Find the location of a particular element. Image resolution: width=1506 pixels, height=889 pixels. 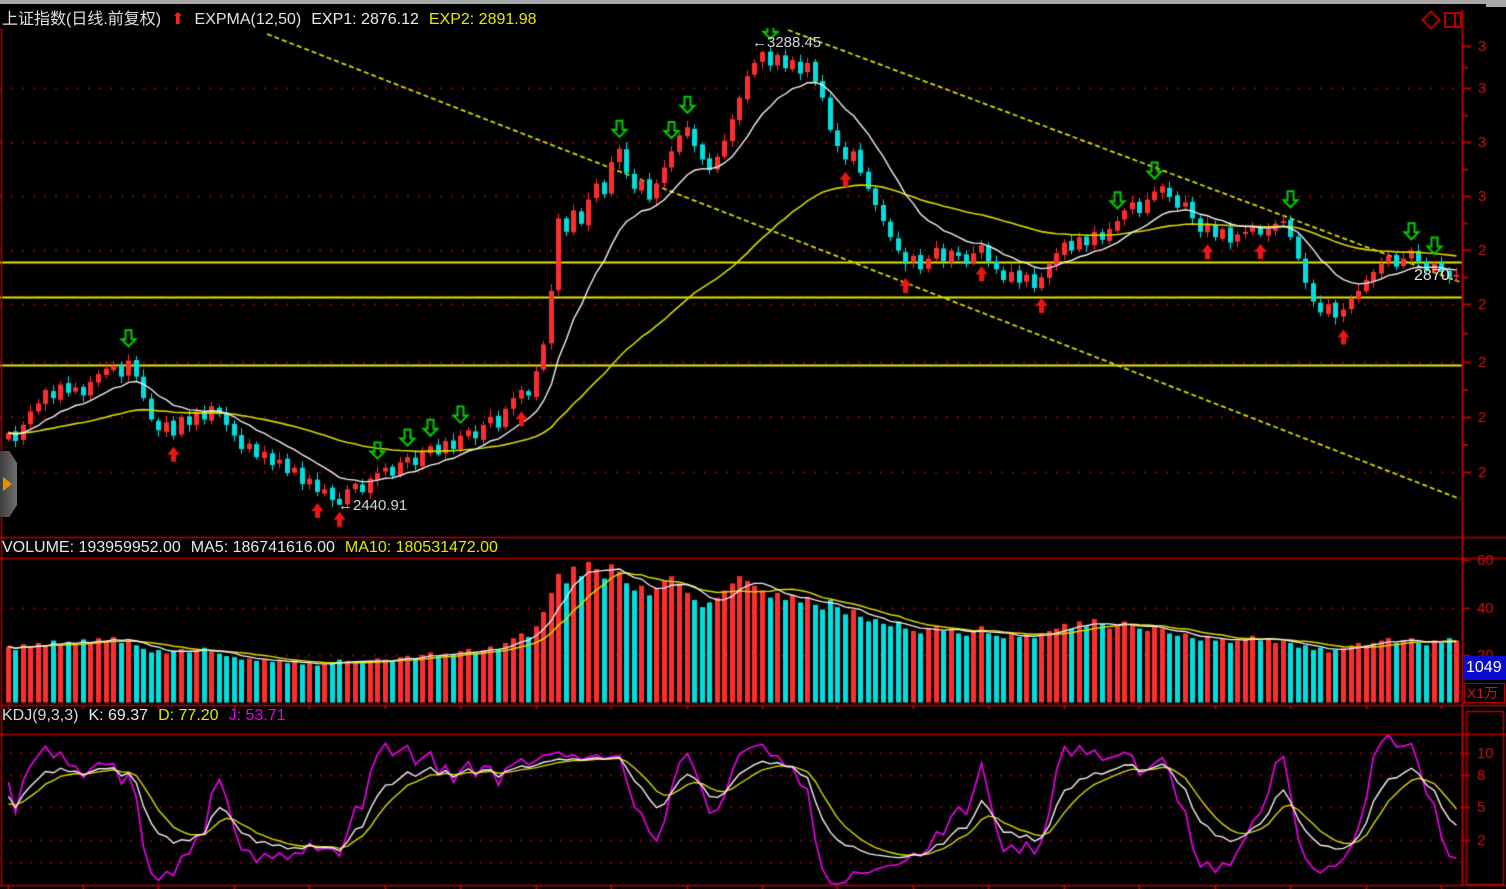

last-price-label: 2870. is located at coordinates (1434, 275).